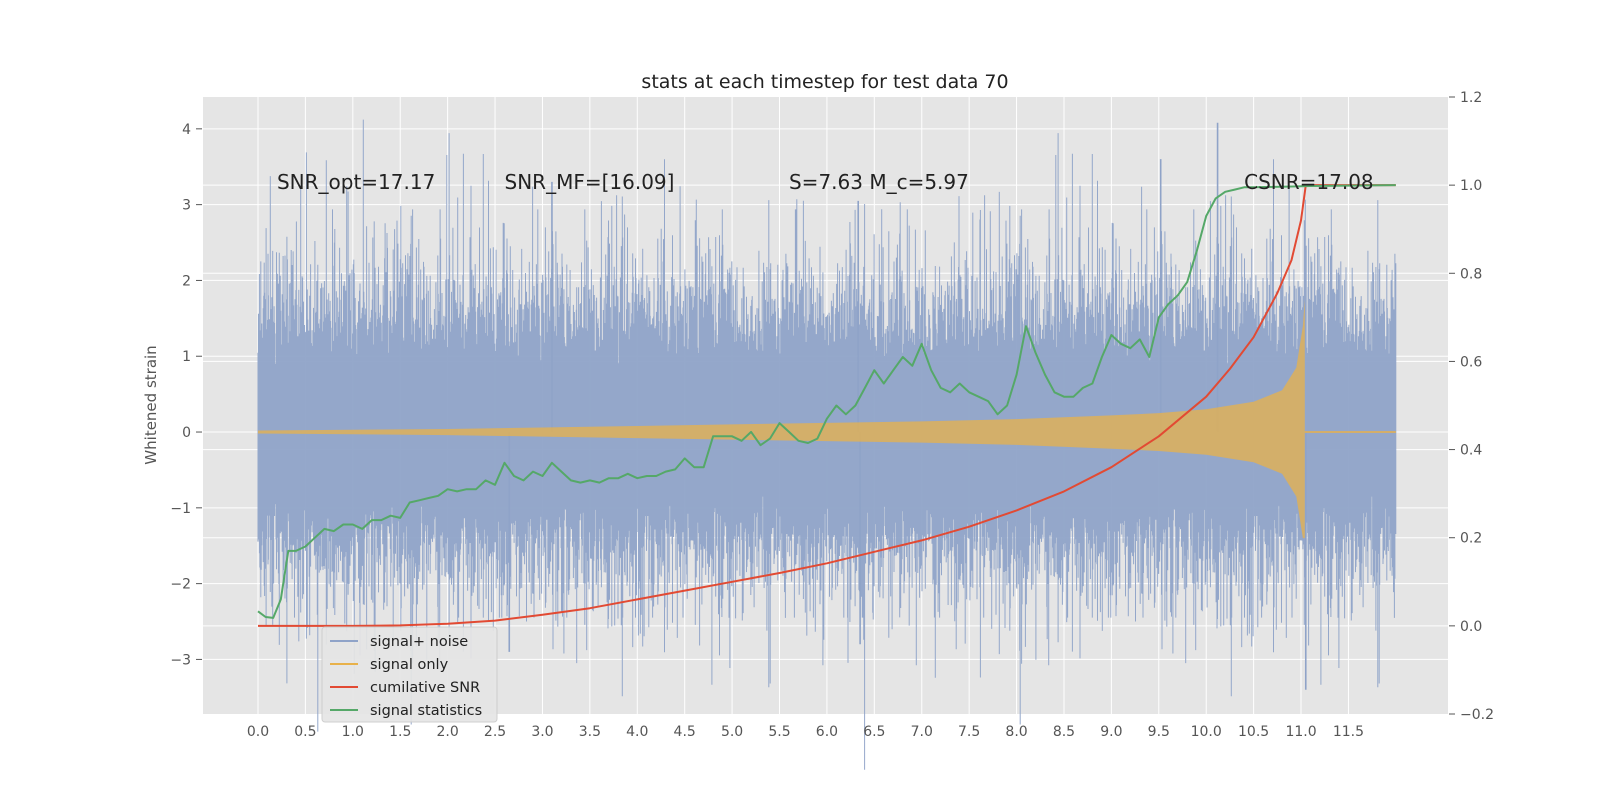 Image resolution: width=1600 pixels, height=800 pixels. Describe the element at coordinates (426, 711) in the screenshot. I see `legend-label: signal statistics` at that location.